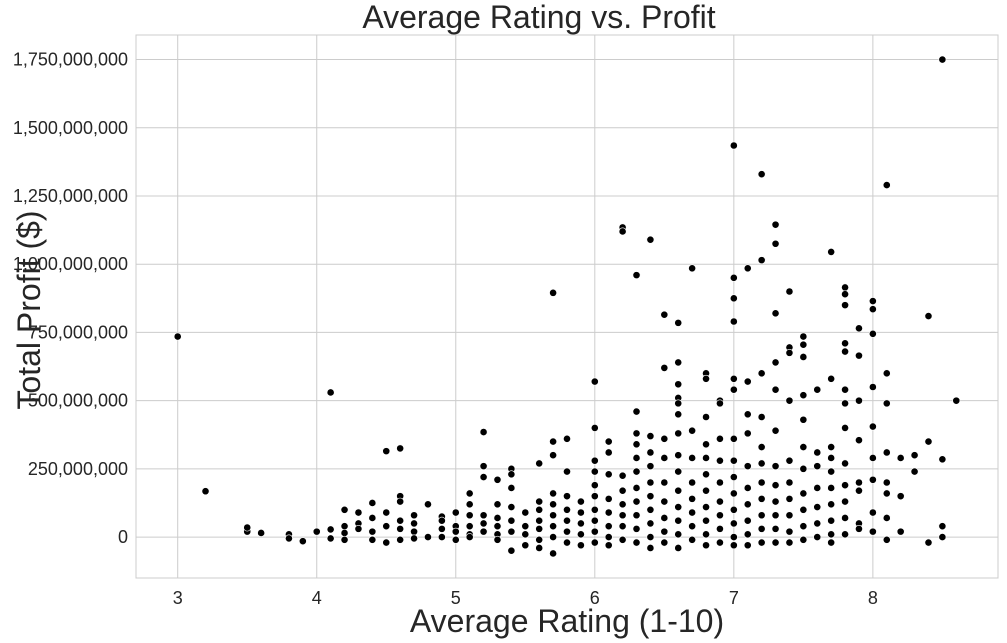  Describe the element at coordinates (70, 264) in the screenshot. I see `y-tick-label: 1,000,000,000` at that location.